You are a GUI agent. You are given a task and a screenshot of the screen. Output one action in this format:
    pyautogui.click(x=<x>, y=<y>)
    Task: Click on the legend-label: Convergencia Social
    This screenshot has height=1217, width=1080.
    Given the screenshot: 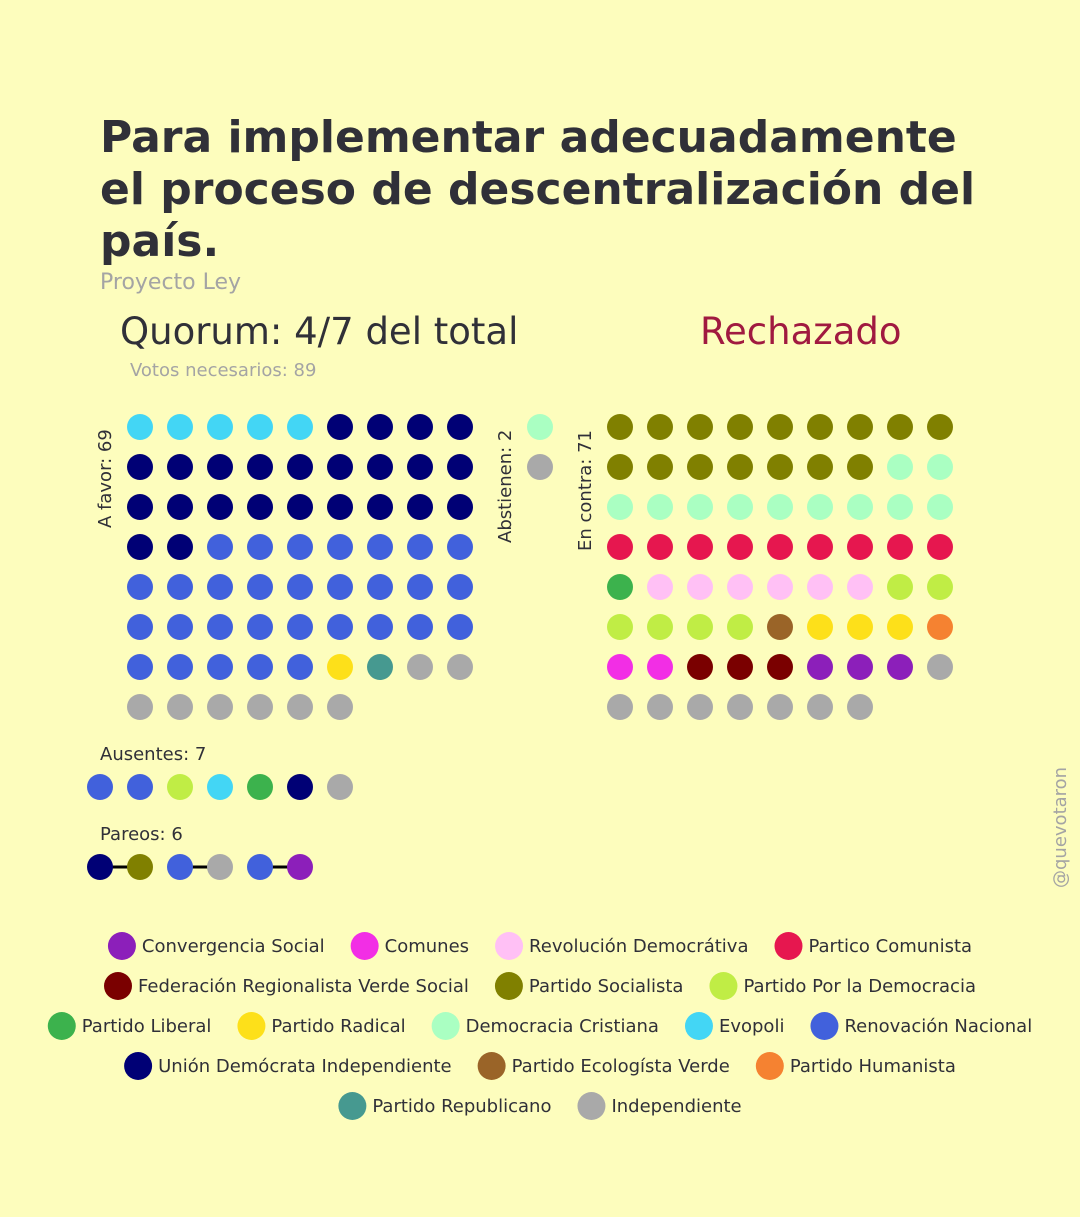 What is the action you would take?
    pyautogui.click(x=233, y=946)
    